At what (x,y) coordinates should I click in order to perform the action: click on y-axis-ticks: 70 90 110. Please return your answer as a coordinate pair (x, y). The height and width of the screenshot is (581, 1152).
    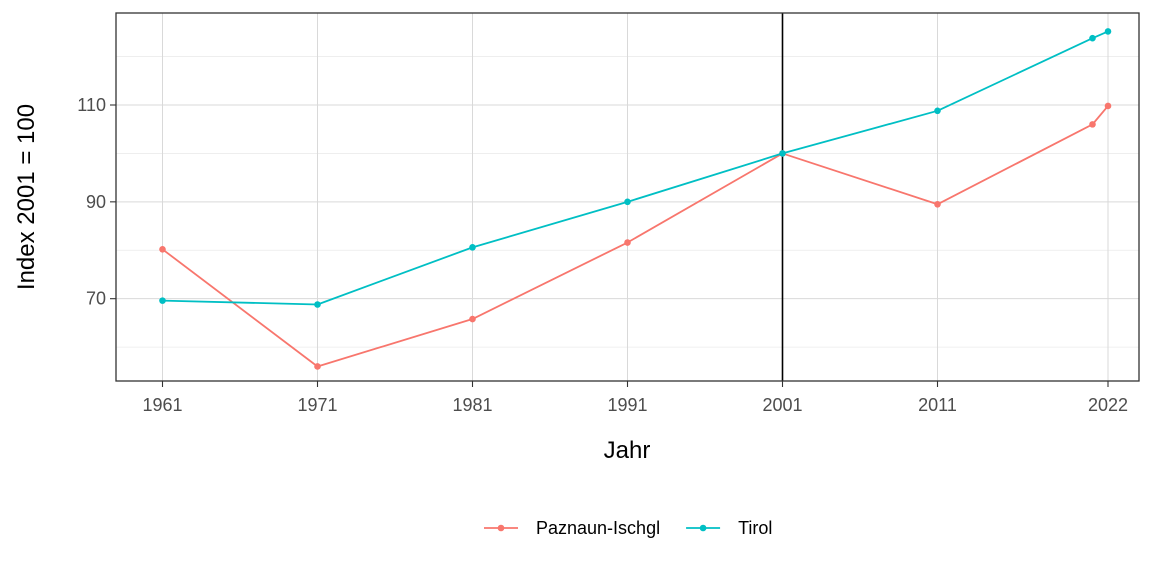
    Looking at the image, I should click on (96, 202).